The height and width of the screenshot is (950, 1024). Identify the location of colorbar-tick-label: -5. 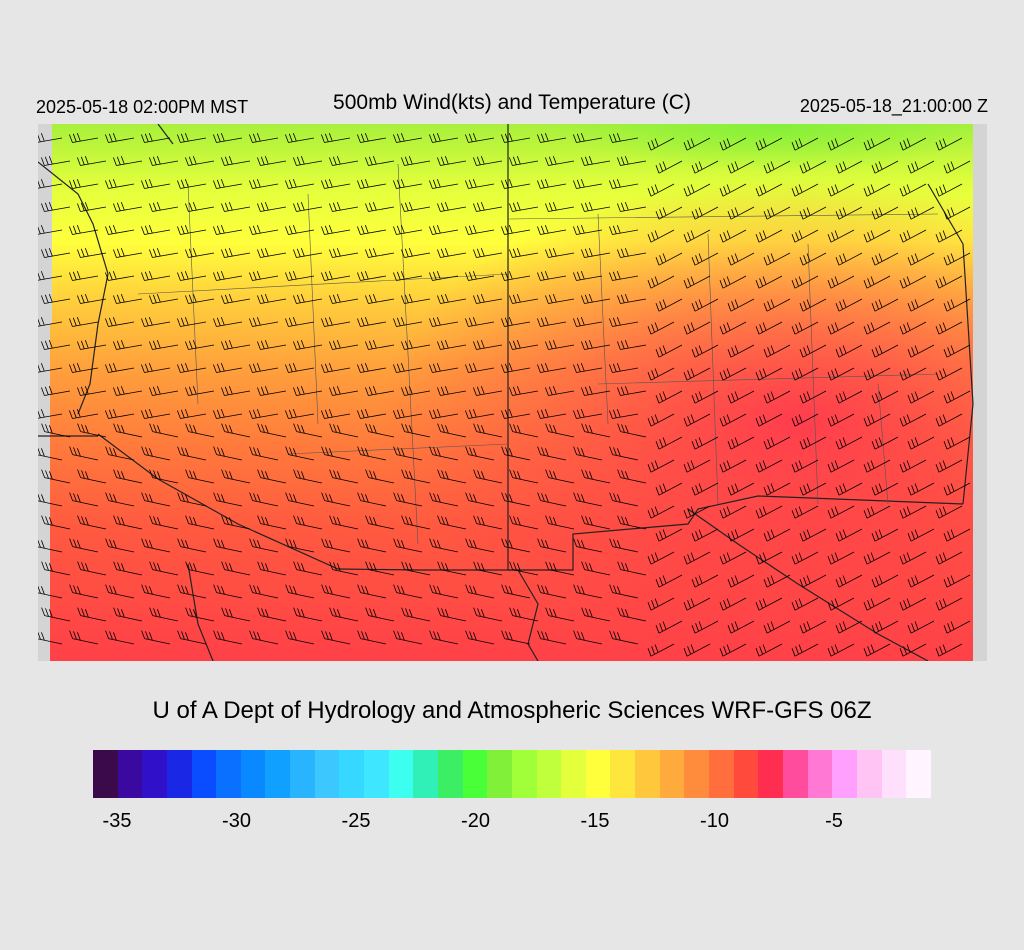
(834, 821).